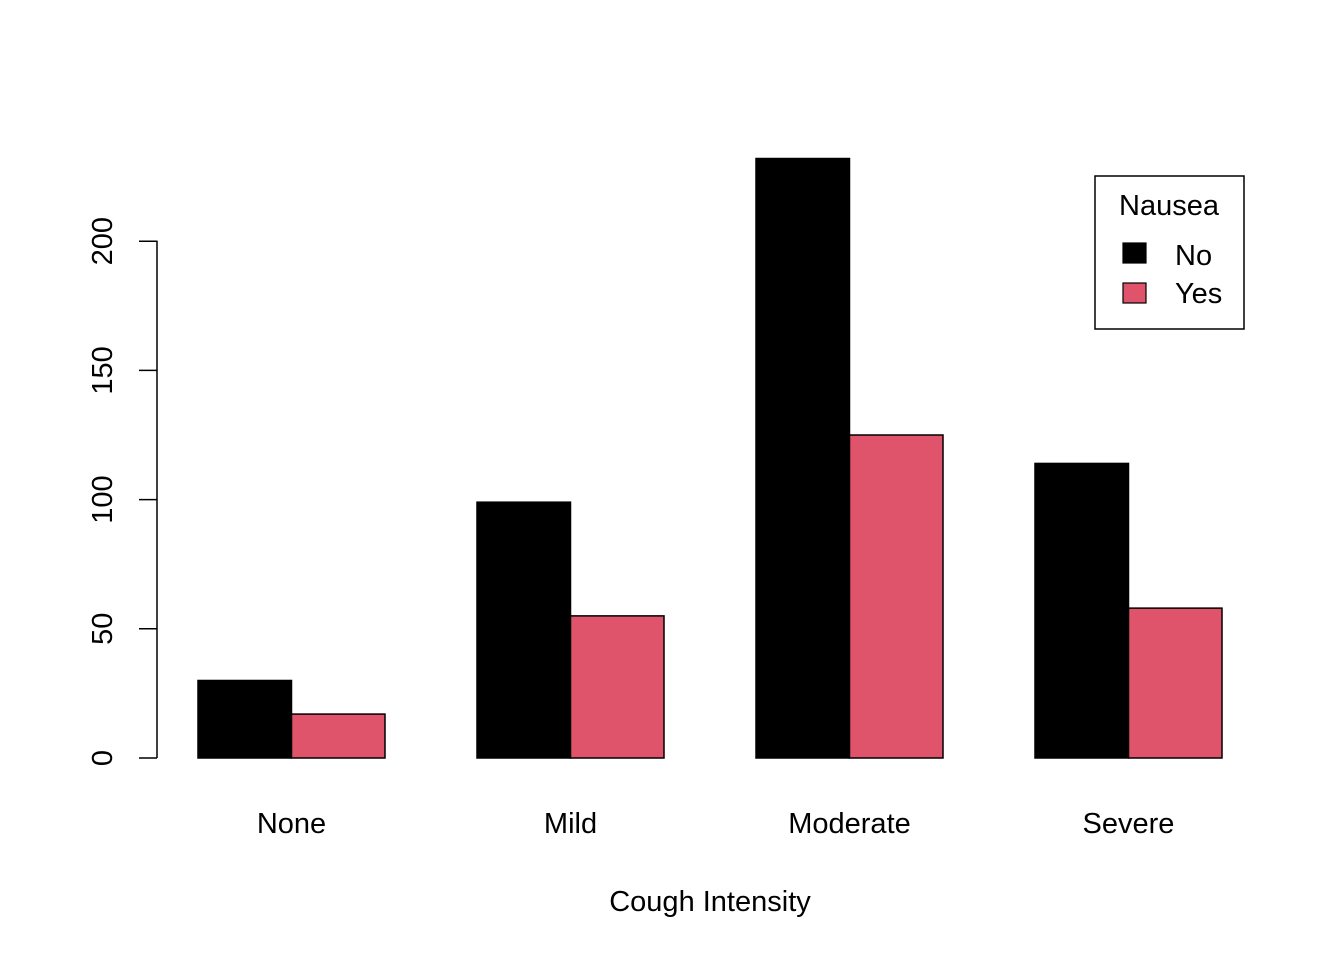  What do you see at coordinates (617, 687) in the screenshot?
I see `bar-mild-yes` at bounding box center [617, 687].